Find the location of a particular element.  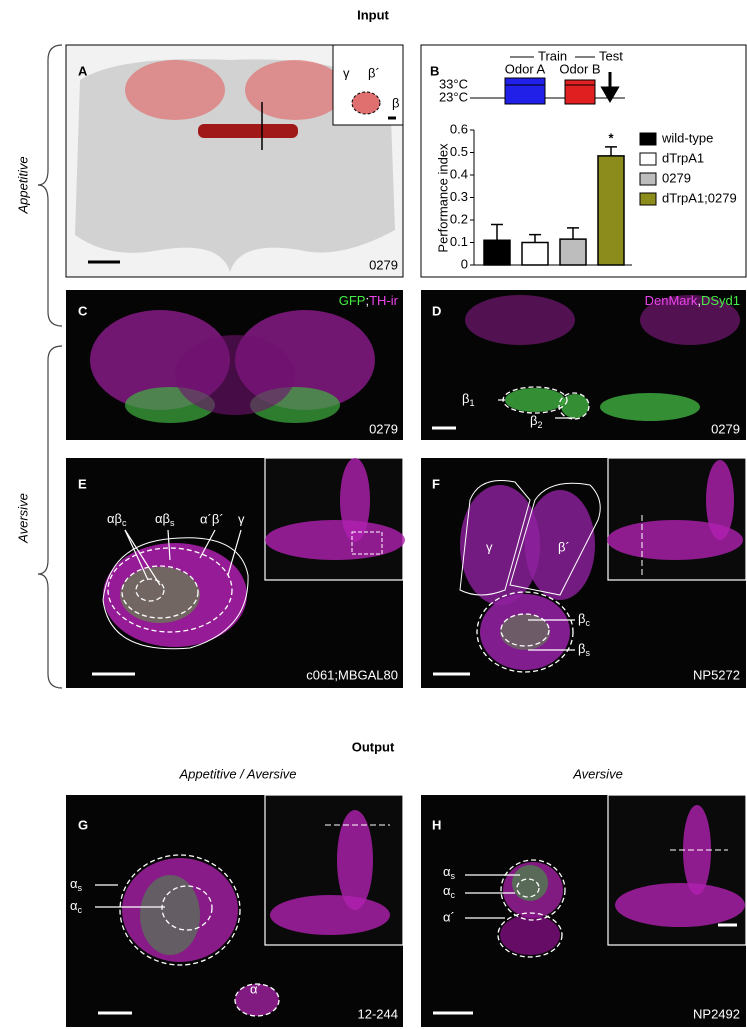

label: α´ is located at coordinates (449, 916).